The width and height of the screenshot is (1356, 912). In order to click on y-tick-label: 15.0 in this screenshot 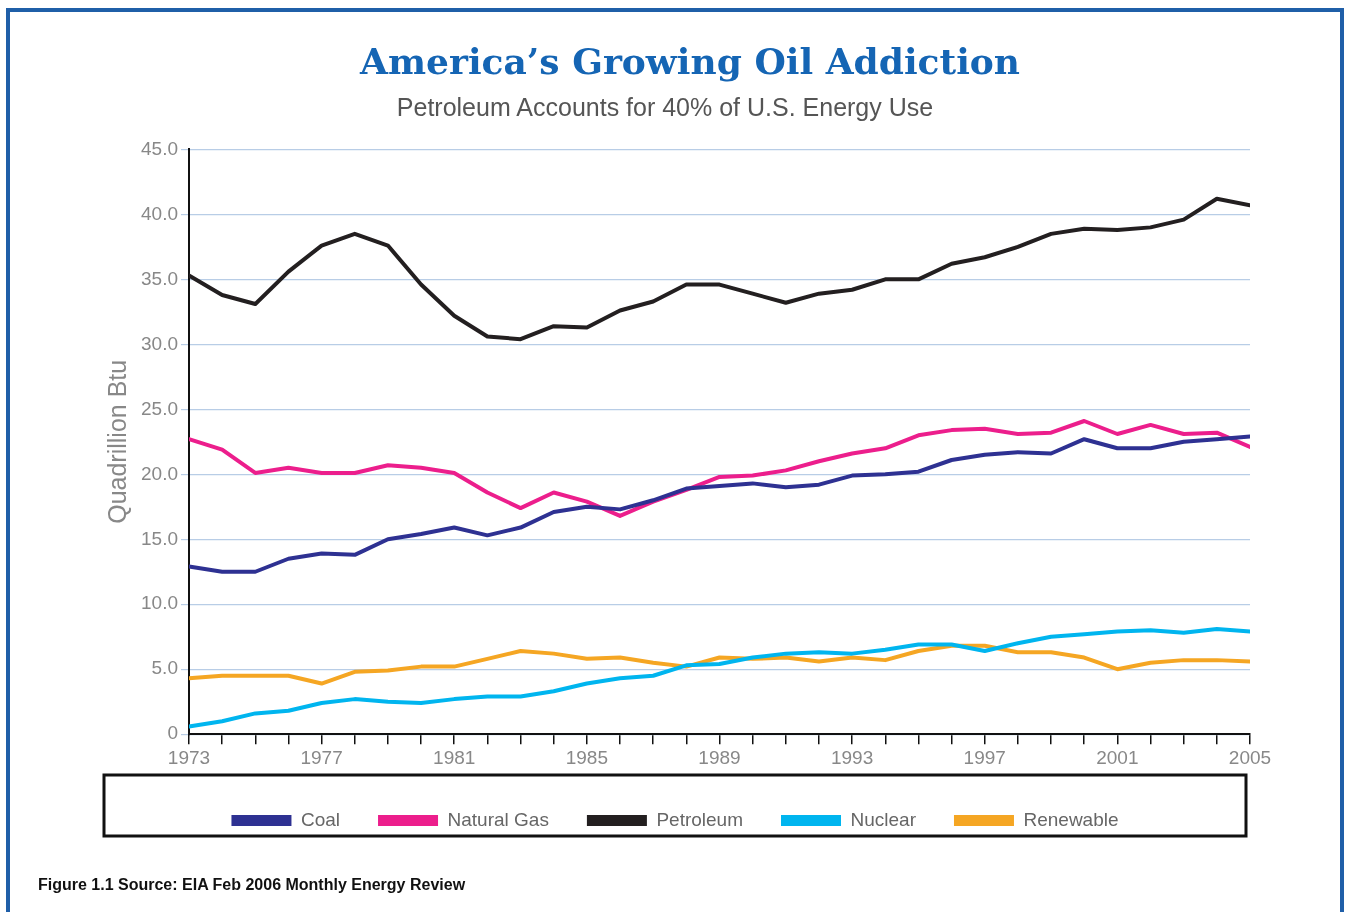, I will do `click(159, 538)`.